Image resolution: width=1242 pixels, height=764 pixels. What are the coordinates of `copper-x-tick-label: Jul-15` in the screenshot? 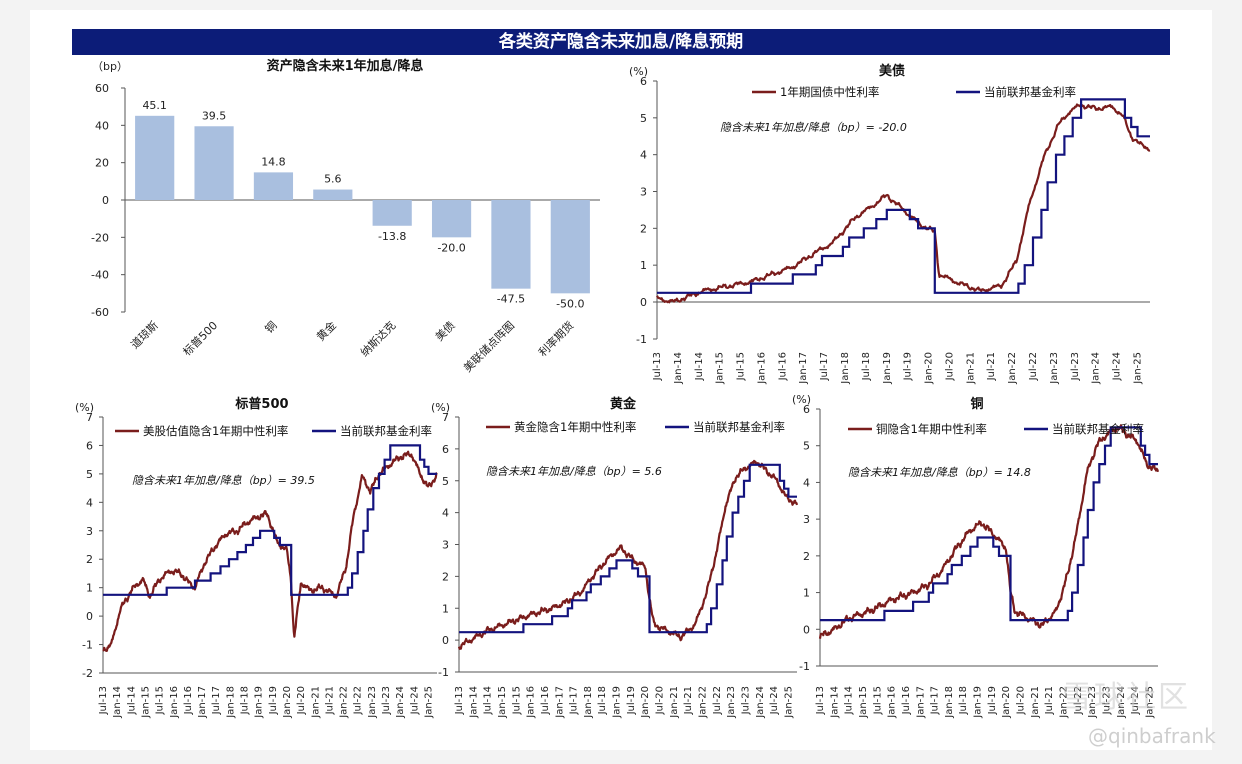 It's located at (877, 700).